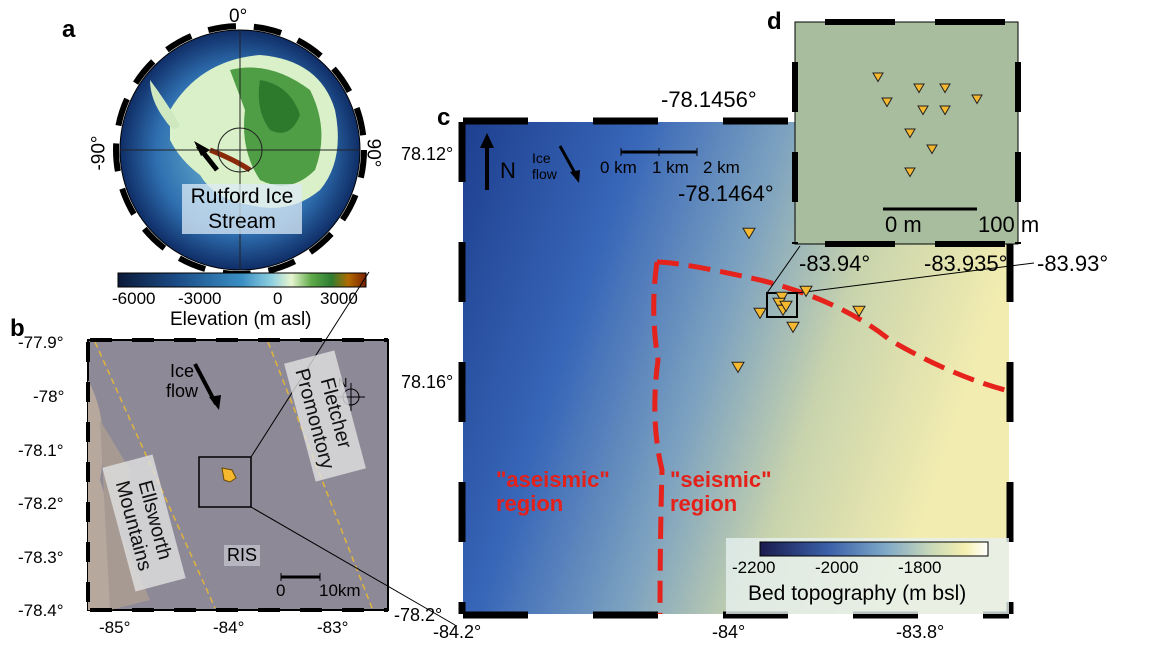 The height and width of the screenshot is (648, 1151). I want to click on b-lon-2: -84°, so click(229, 627).